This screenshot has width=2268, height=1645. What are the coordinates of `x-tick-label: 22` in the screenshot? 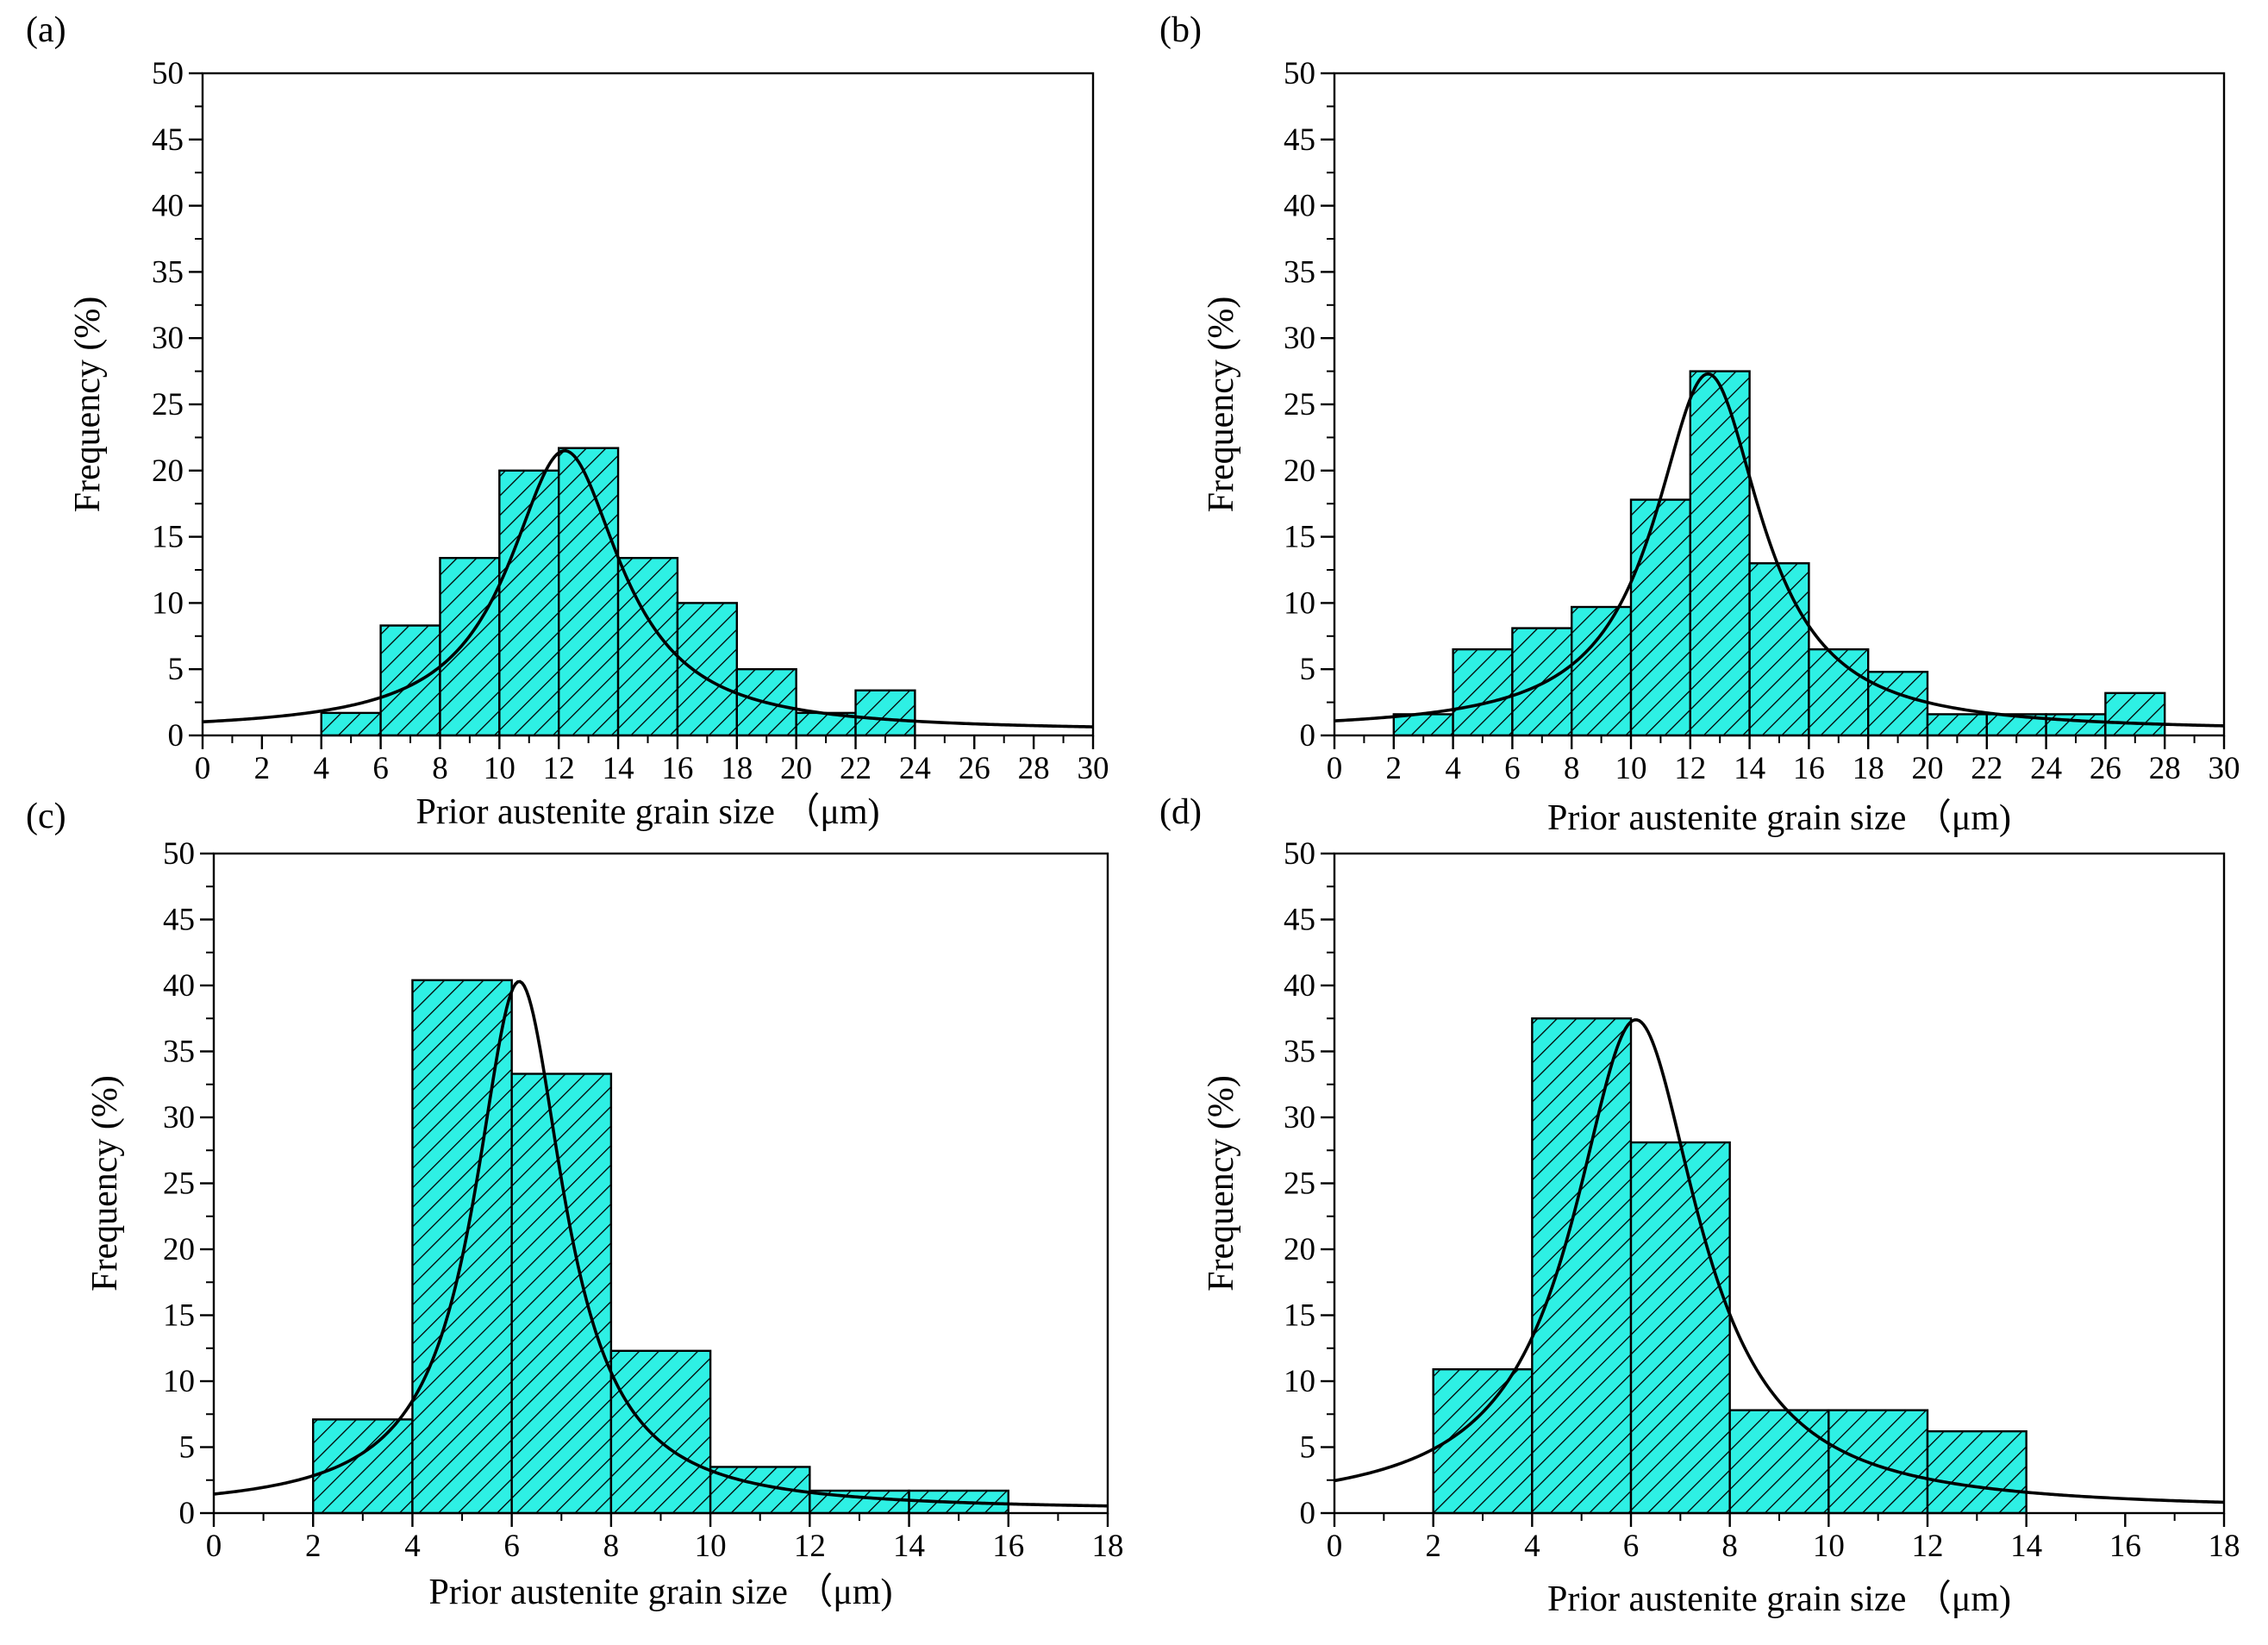 It's located at (856, 768).